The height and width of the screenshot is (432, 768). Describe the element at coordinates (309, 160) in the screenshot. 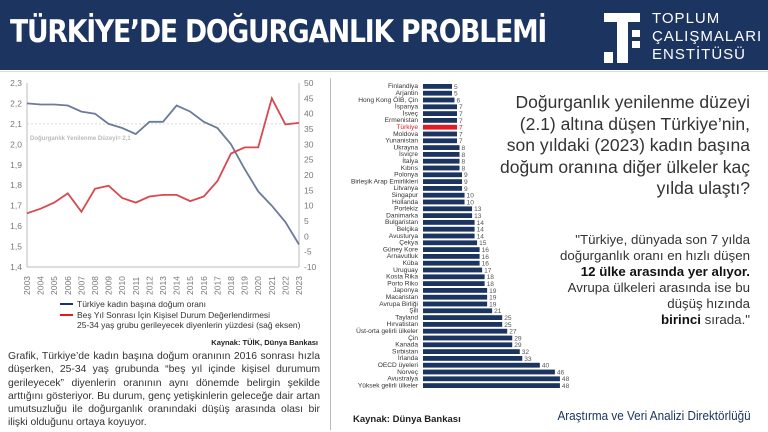

I see `right-tick-label: 25` at that location.